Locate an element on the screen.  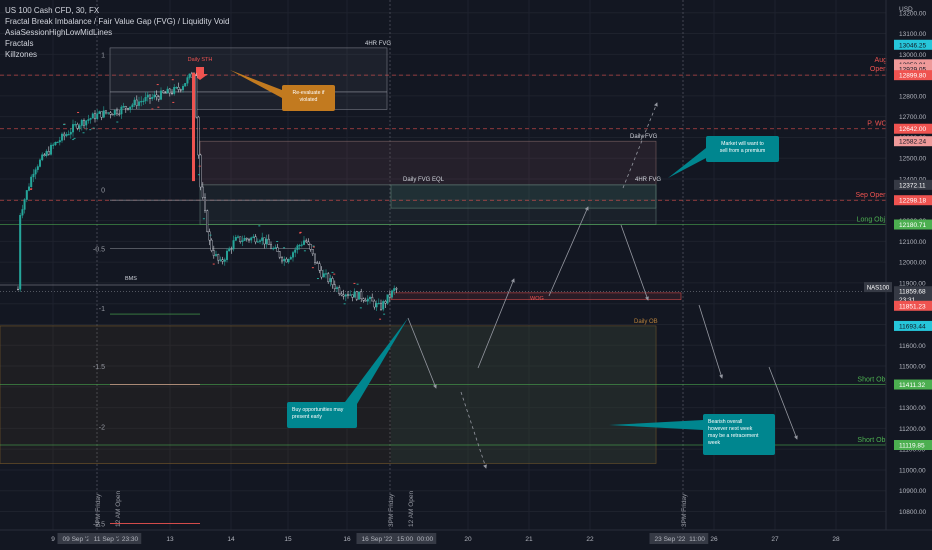
symbol-title: US 100 Cash CFD, 30, FX is located at coordinates (52, 10).